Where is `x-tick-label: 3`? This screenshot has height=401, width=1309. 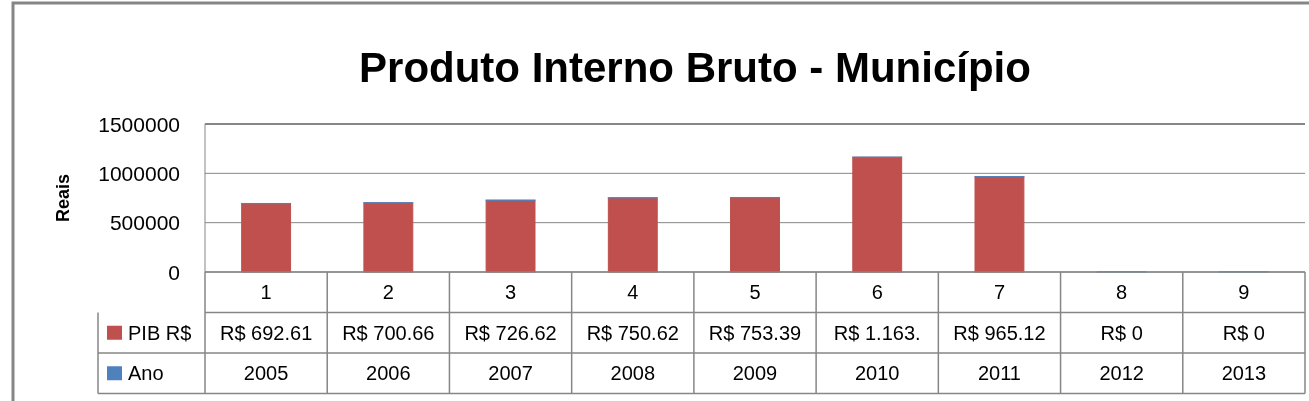
x-tick-label: 3 is located at coordinates (510, 292).